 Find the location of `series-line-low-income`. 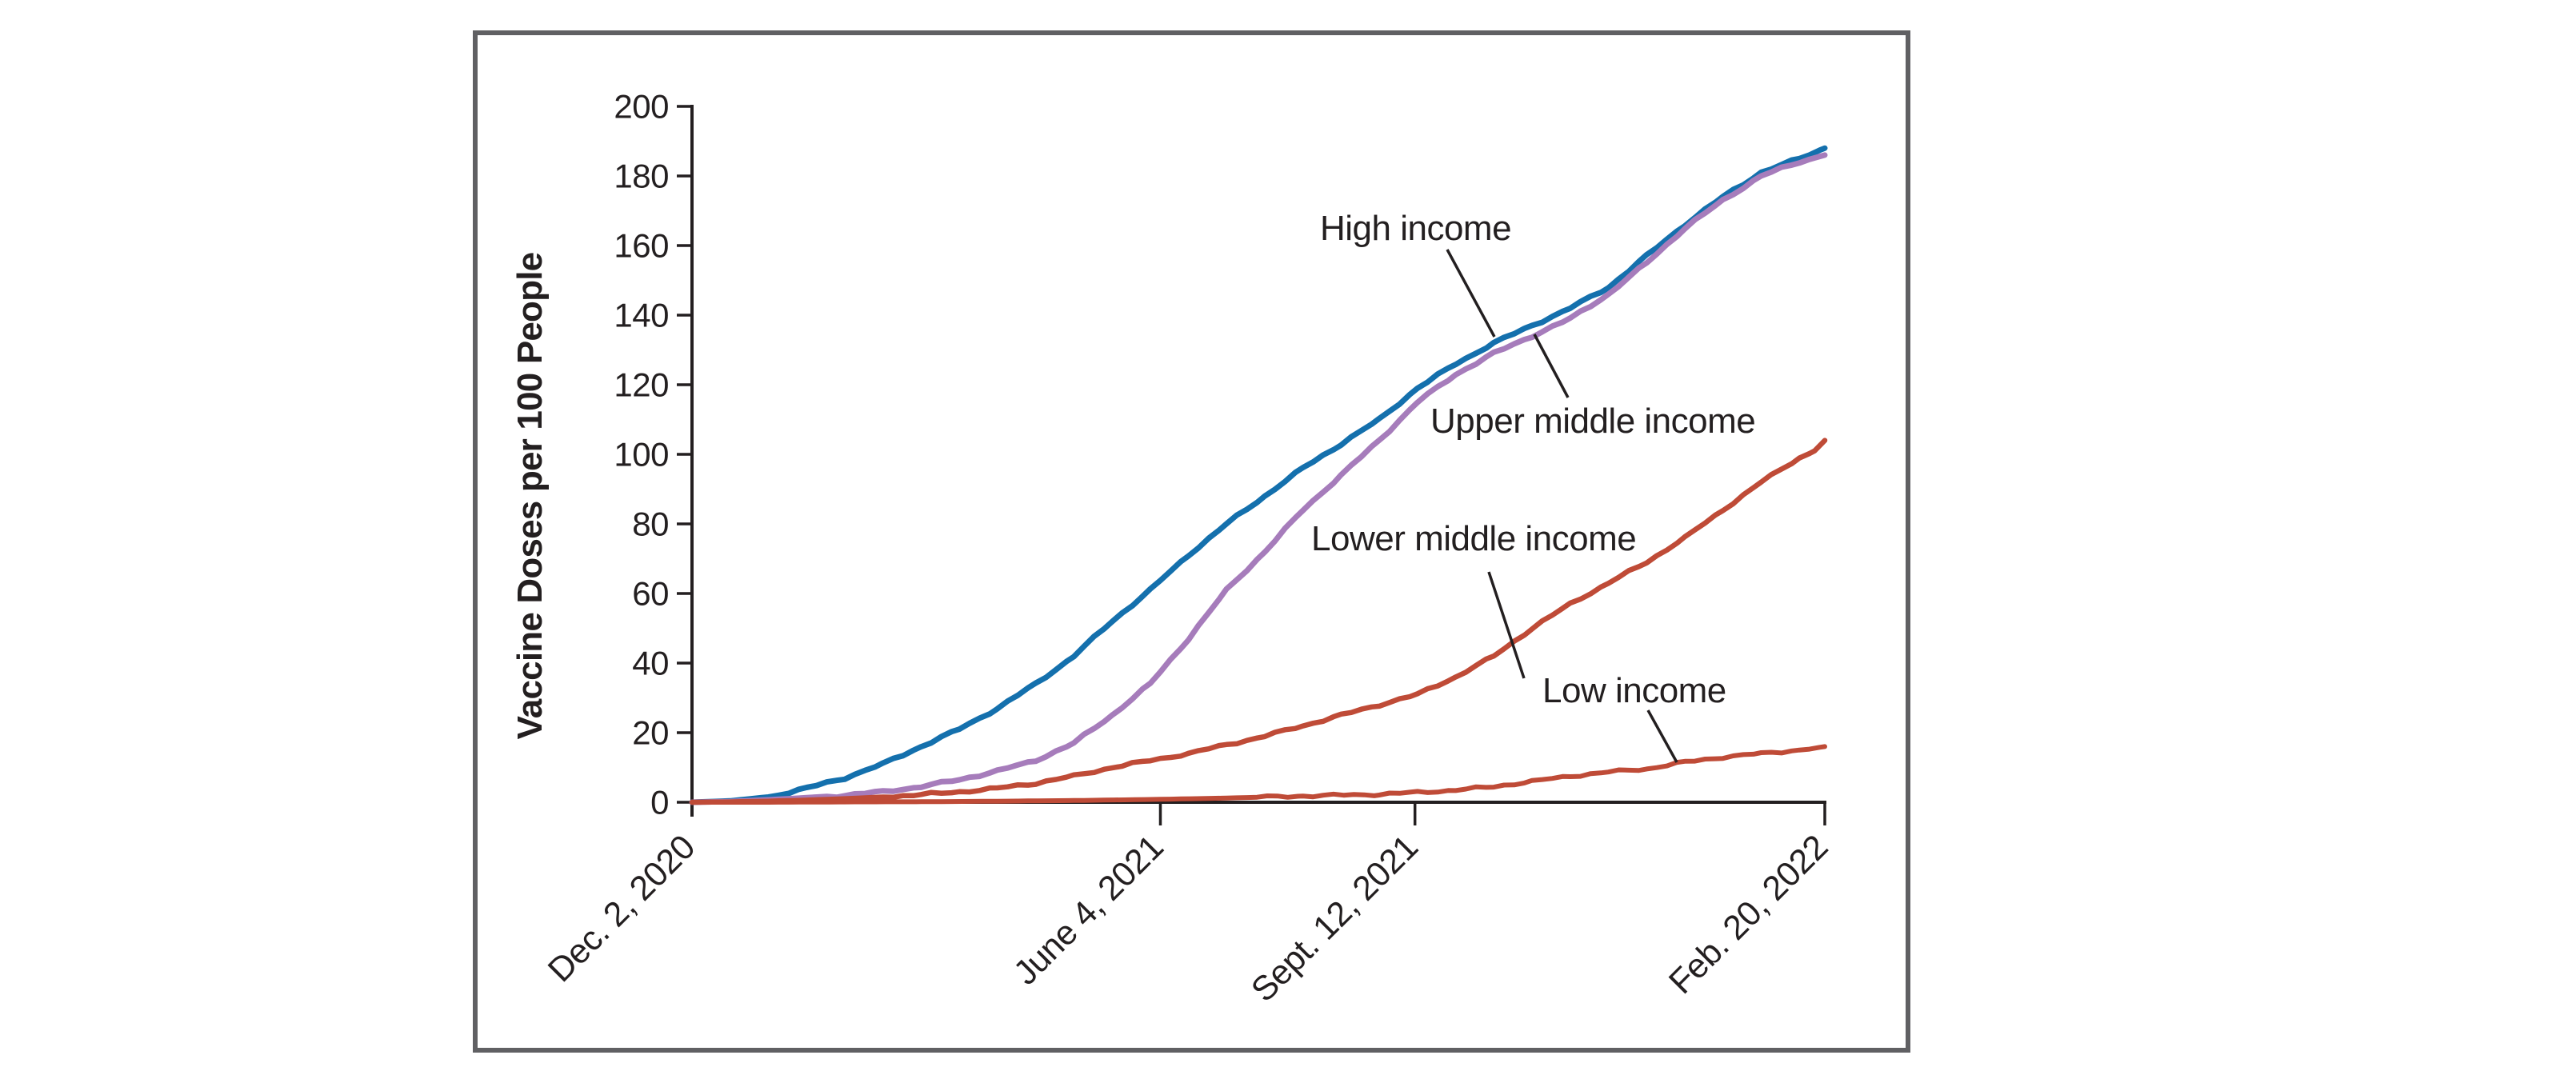

series-line-low-income is located at coordinates (1258, 774).